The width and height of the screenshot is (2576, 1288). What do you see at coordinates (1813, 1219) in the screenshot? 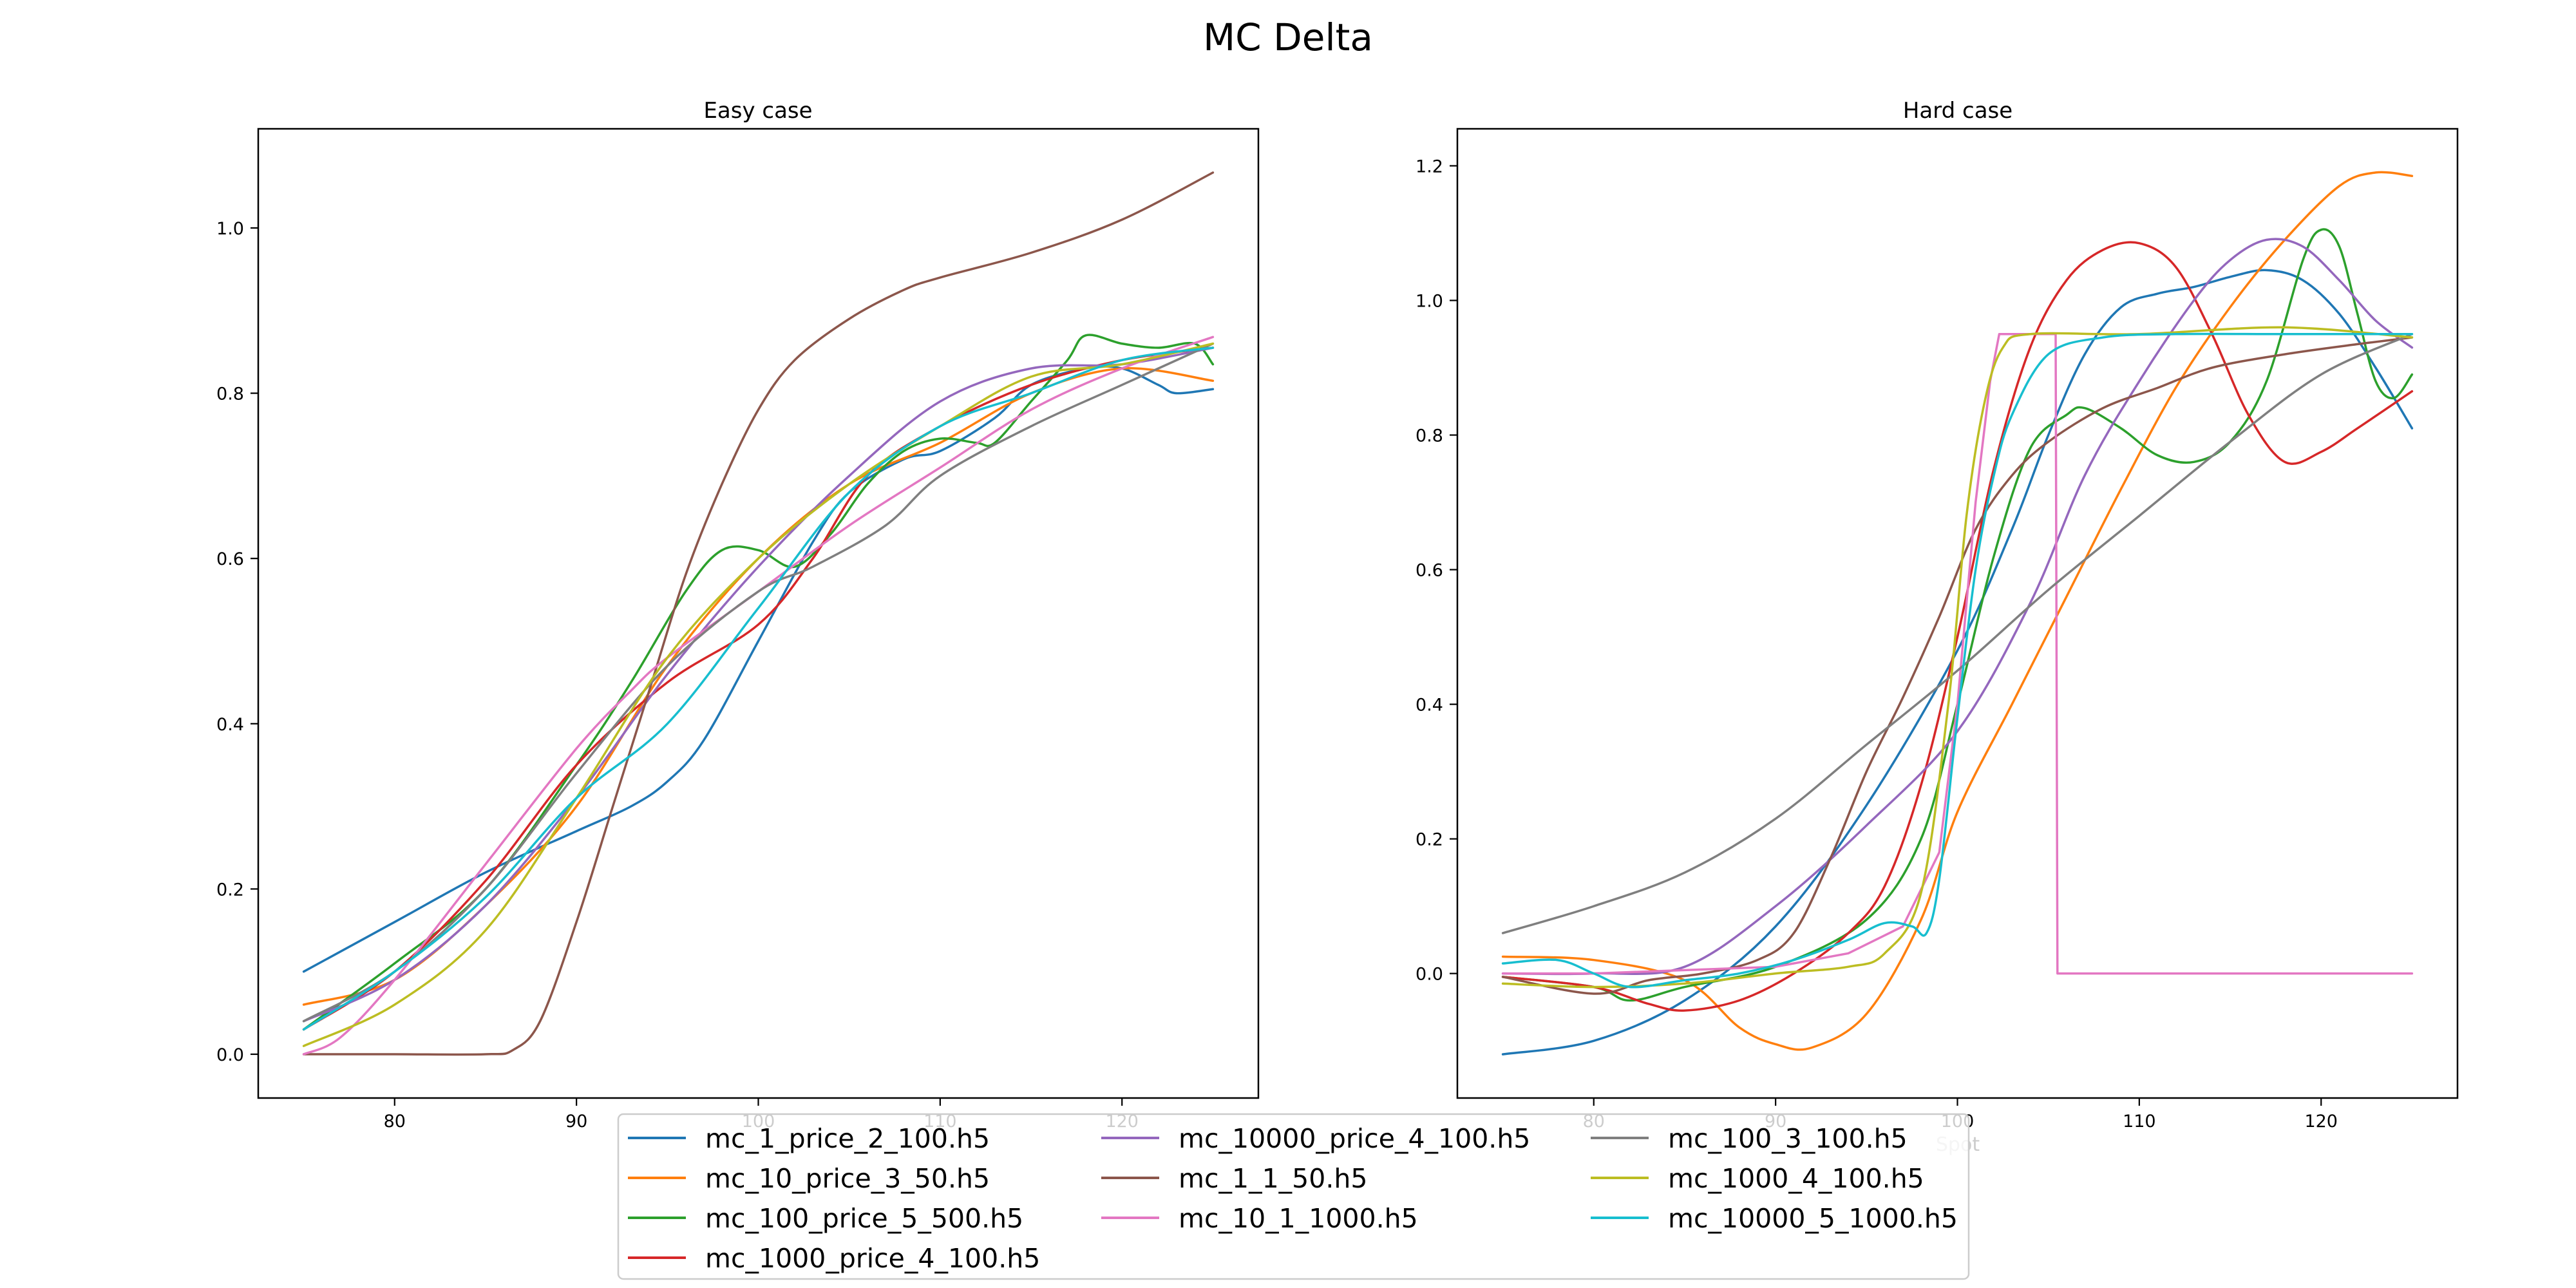
I see `legend-label: mc_10000_5_1000.h5` at bounding box center [1813, 1219].